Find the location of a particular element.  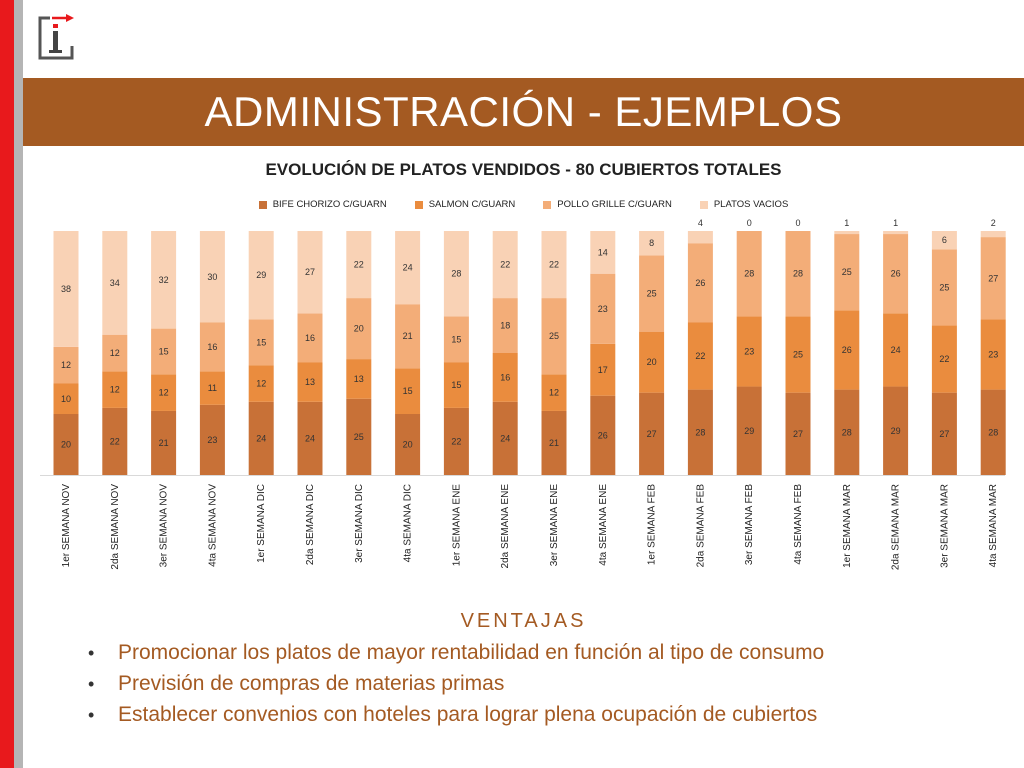

legend-item-vacios: PLATOS VACIOS is located at coordinates (744, 204).